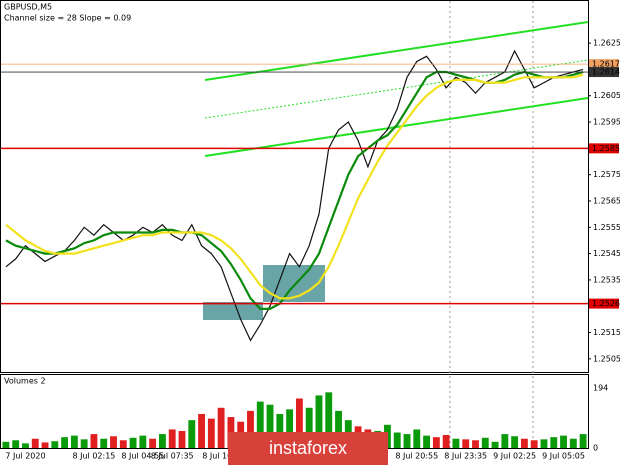  I want to click on chart-title: GBPUSD,M5, so click(28, 7).